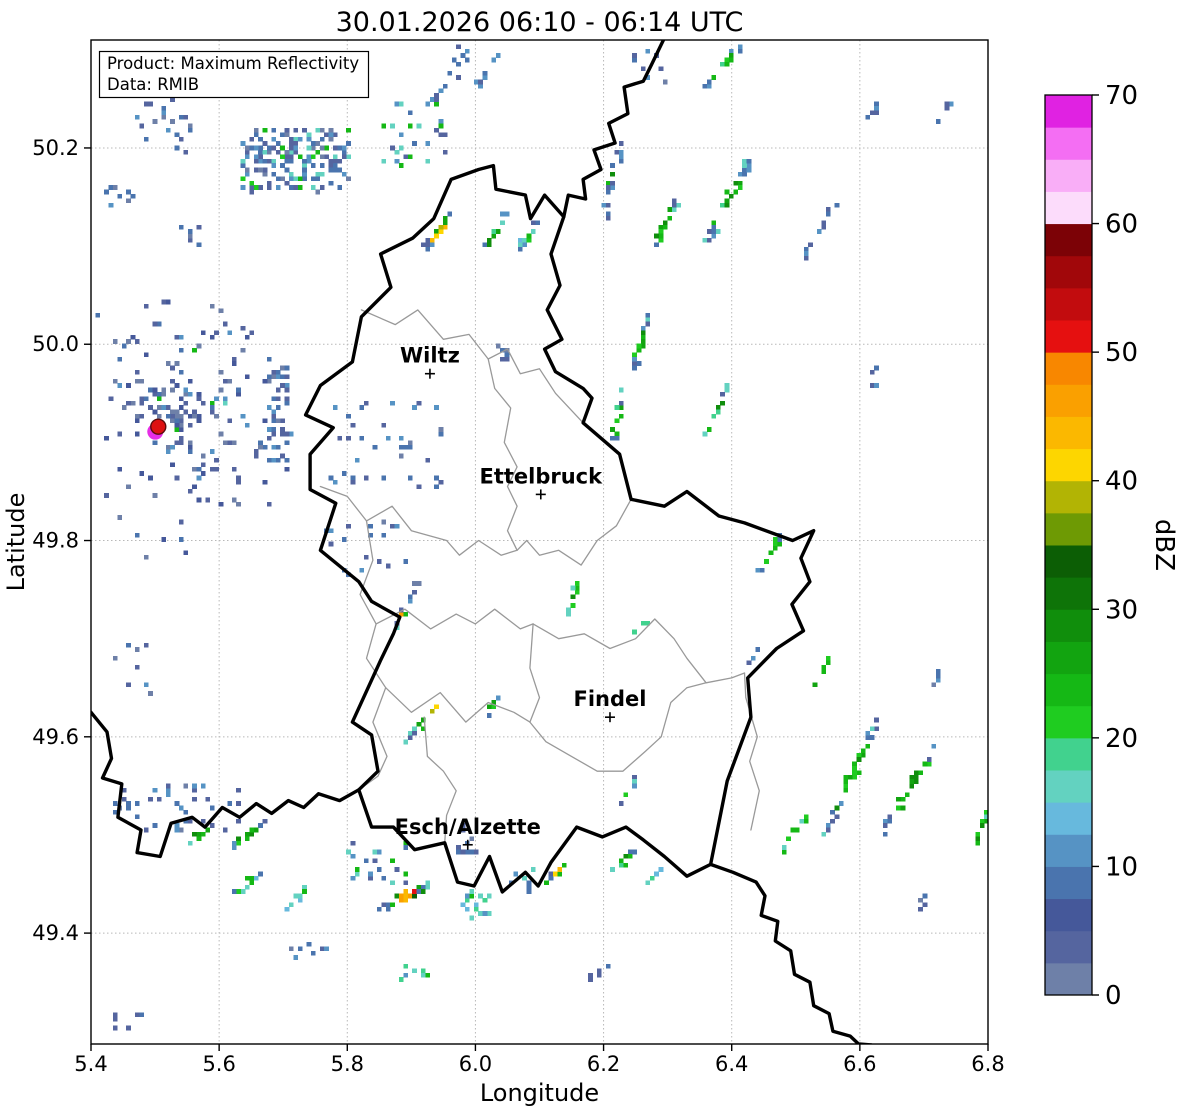 The width and height of the screenshot is (1179, 1117). I want to click on colorbar-tick-label: 30, so click(1121, 610).